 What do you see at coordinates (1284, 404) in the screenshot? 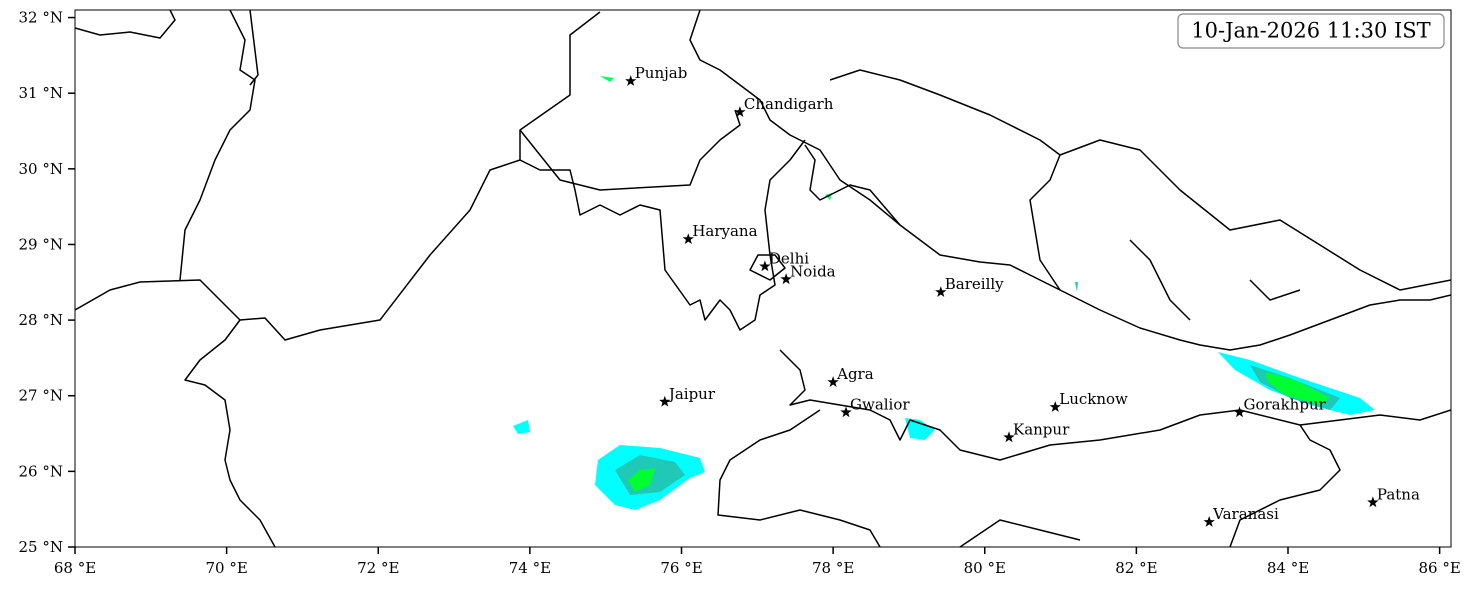
I see `city-label: Gorakhpur` at bounding box center [1284, 404].